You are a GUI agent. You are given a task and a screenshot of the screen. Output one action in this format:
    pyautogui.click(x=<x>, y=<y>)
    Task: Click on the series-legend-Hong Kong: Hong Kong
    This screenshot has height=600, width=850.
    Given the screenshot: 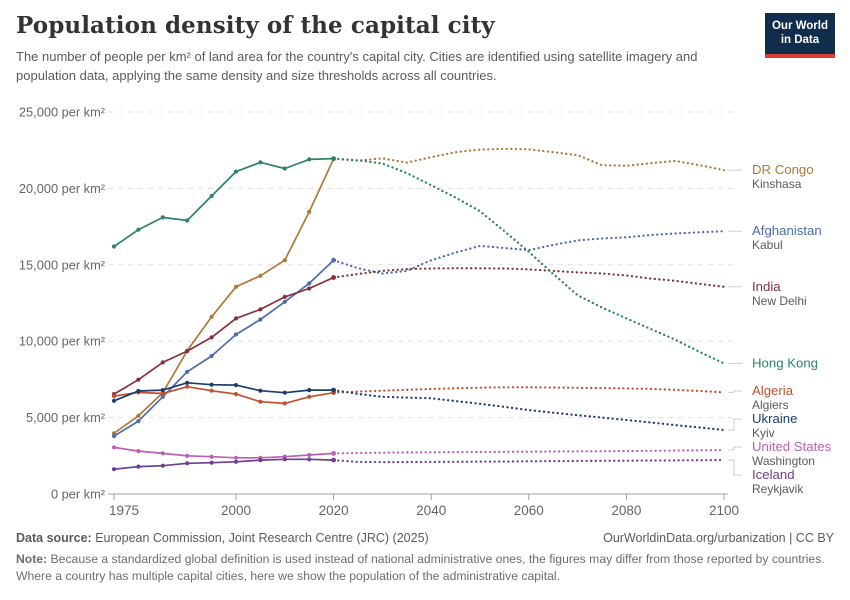 What is the action you would take?
    pyautogui.click(x=773, y=362)
    